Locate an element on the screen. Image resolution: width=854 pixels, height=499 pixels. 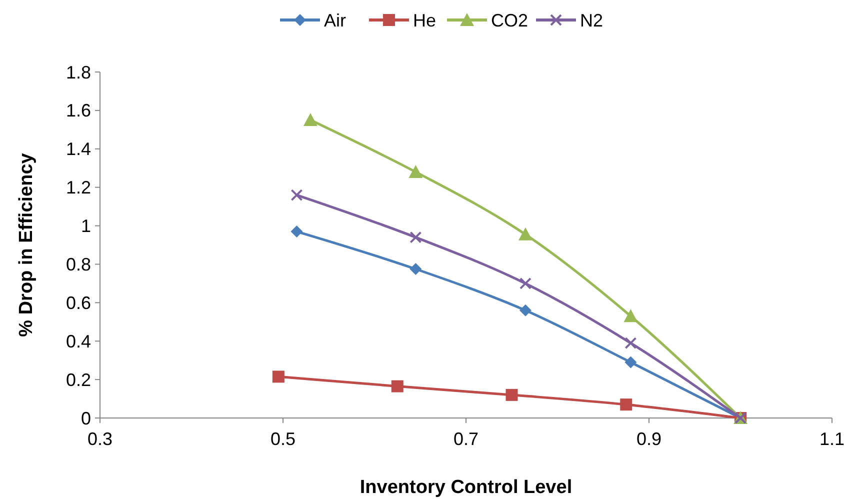
y-tick-label: 0.2 is located at coordinates (78, 380).